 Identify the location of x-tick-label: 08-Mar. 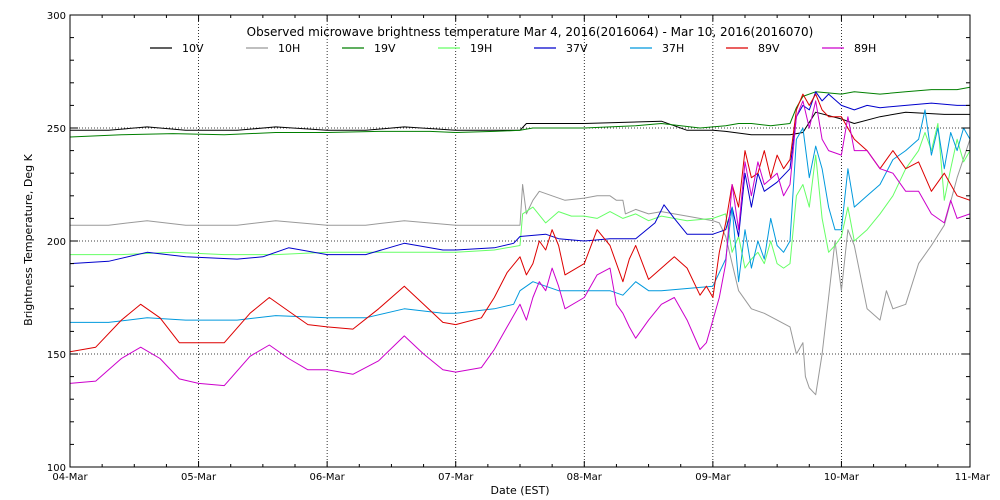
(585, 477).